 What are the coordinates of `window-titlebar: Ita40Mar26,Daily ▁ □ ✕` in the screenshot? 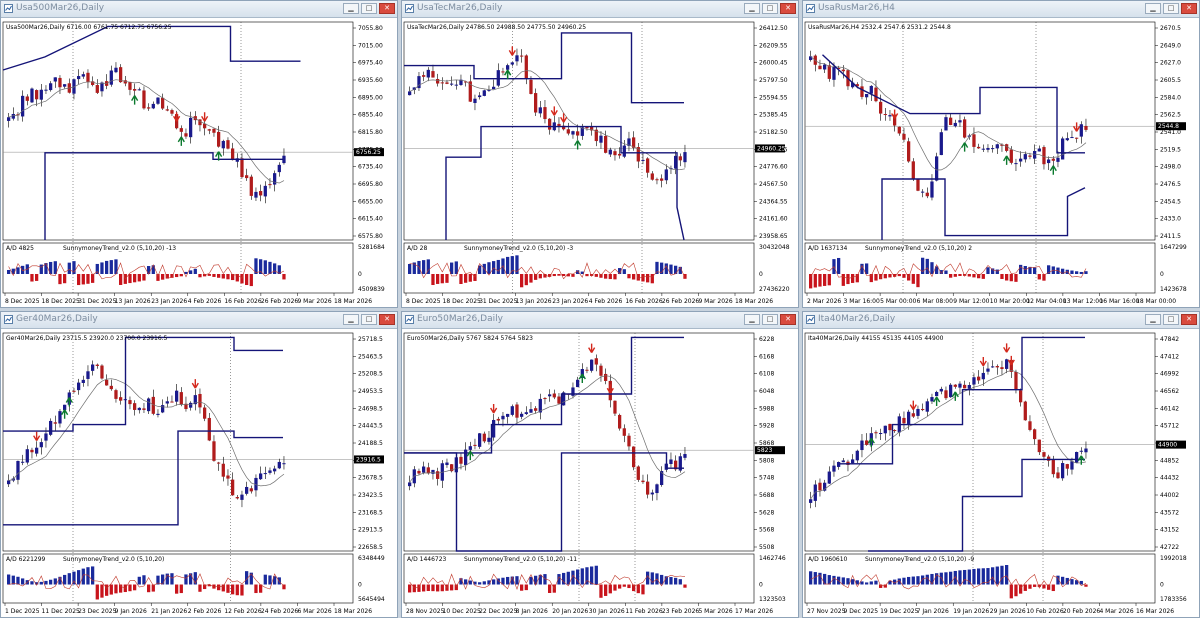 It's located at (1001, 320).